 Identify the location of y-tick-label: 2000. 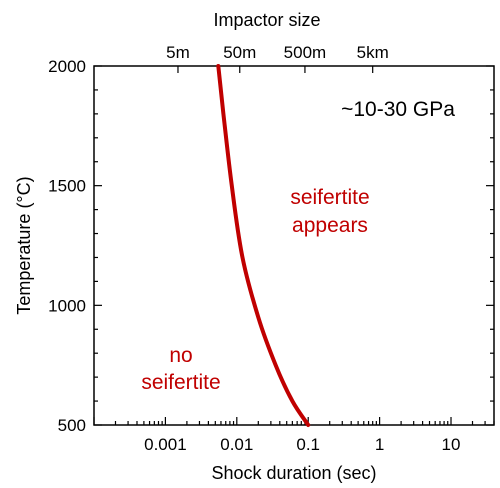
(67, 66).